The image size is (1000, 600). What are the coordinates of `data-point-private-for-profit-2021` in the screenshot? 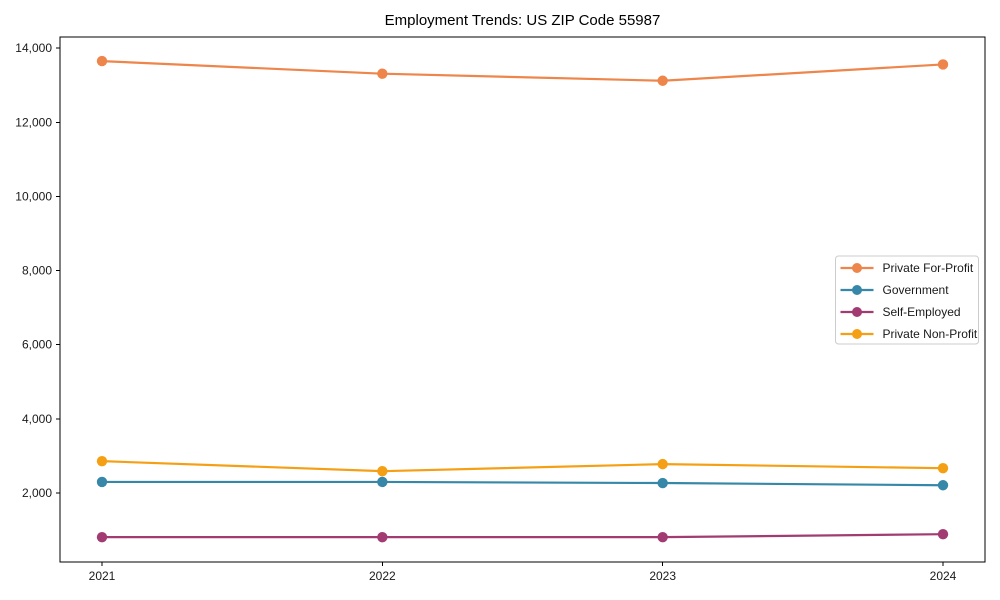 It's located at (102, 61).